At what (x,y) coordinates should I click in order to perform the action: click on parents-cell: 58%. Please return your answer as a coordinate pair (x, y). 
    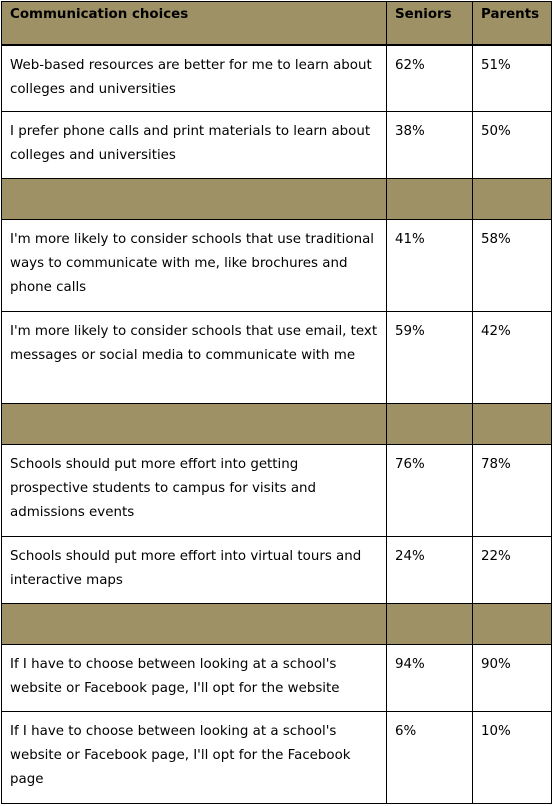
    Looking at the image, I should click on (512, 265).